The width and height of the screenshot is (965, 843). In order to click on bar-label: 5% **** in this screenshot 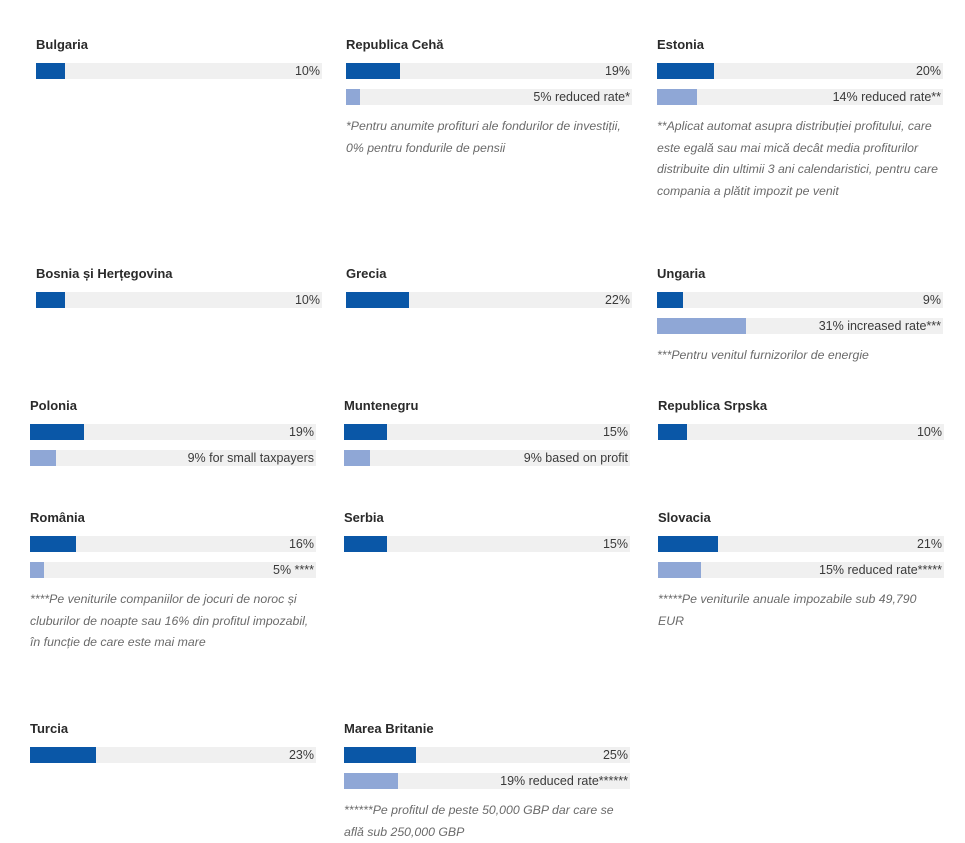, I will do `click(293, 570)`.